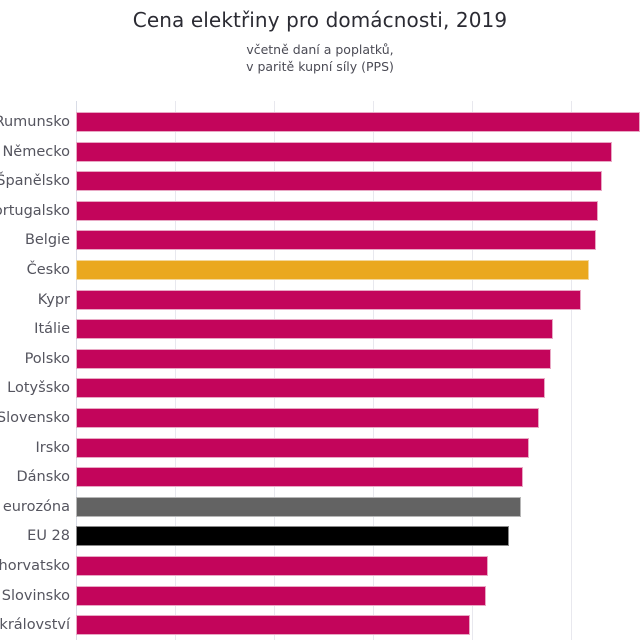  What do you see at coordinates (35, 595) in the screenshot?
I see `category-label-slovinsko: Slovinsko` at bounding box center [35, 595].